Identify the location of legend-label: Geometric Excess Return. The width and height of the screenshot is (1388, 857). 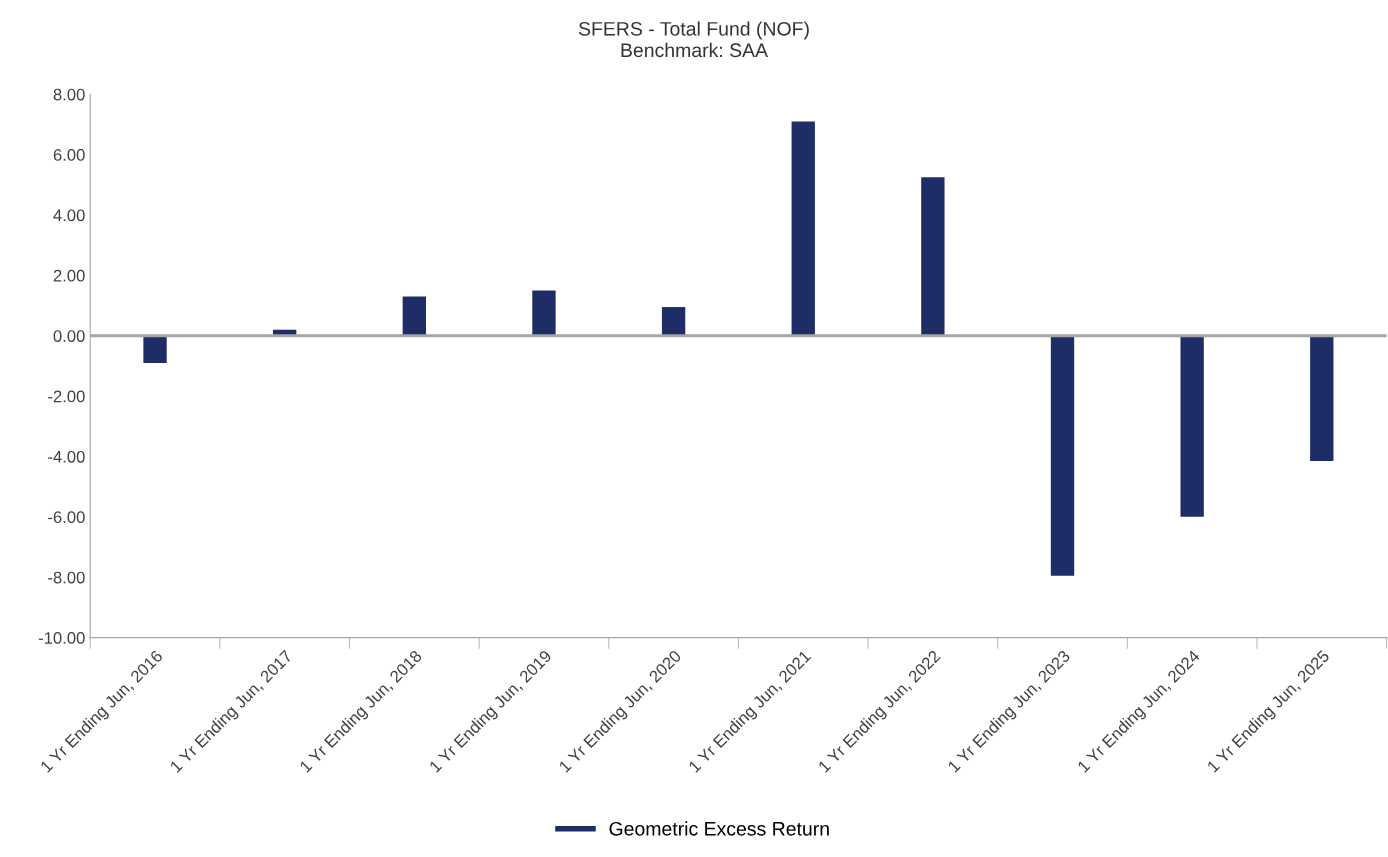
(719, 828).